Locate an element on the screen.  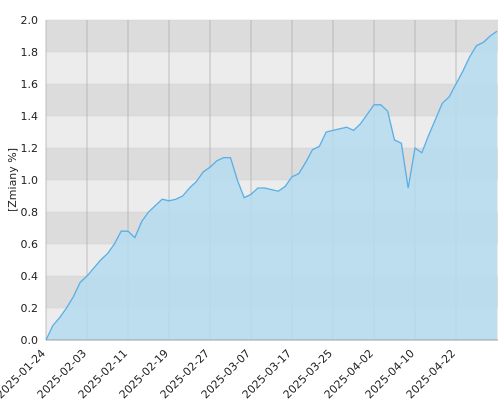
y-tick-label: 2.0 is located at coordinates (30, 20).